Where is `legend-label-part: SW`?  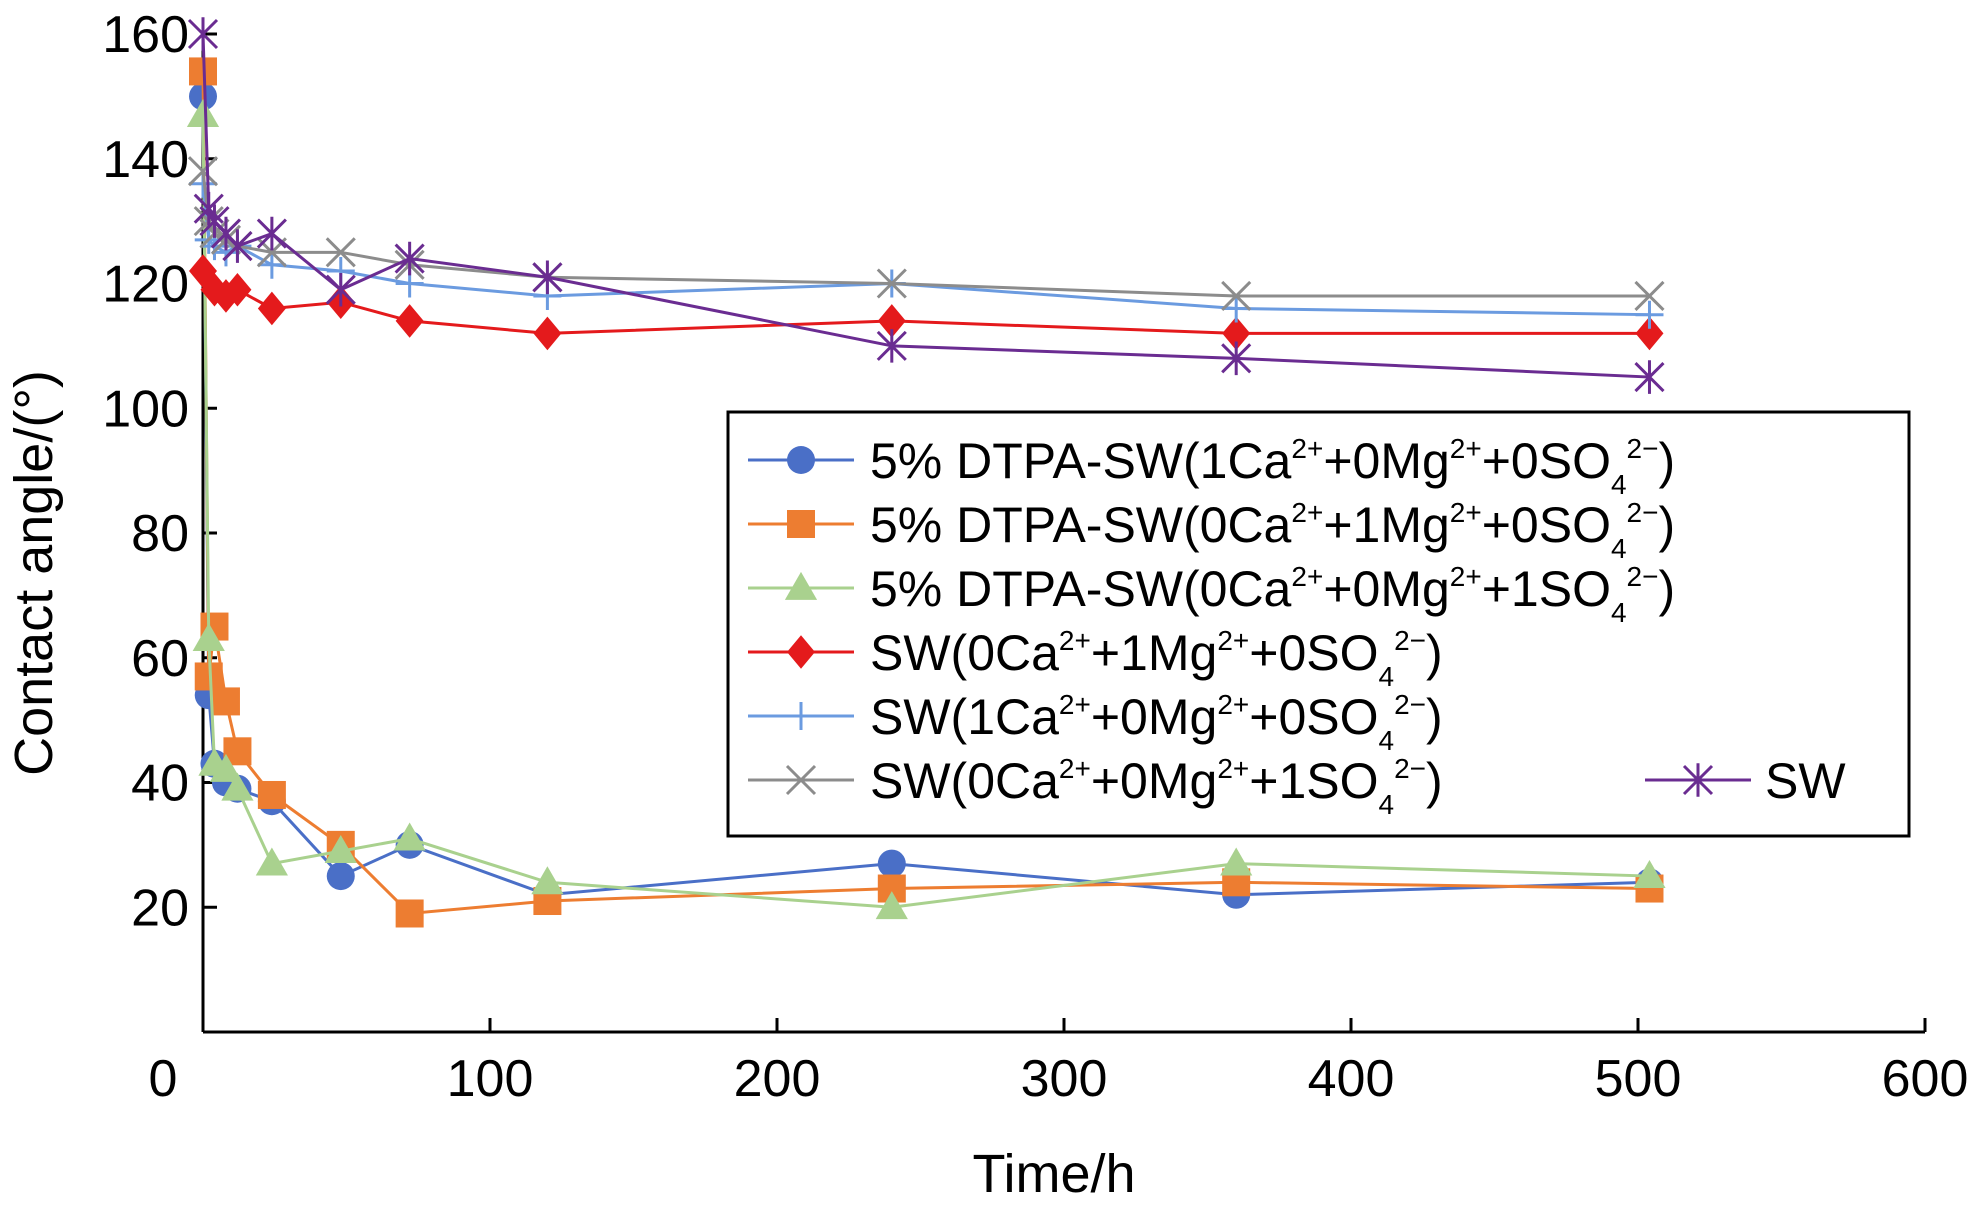
legend-label-part: SW is located at coordinates (1805, 781).